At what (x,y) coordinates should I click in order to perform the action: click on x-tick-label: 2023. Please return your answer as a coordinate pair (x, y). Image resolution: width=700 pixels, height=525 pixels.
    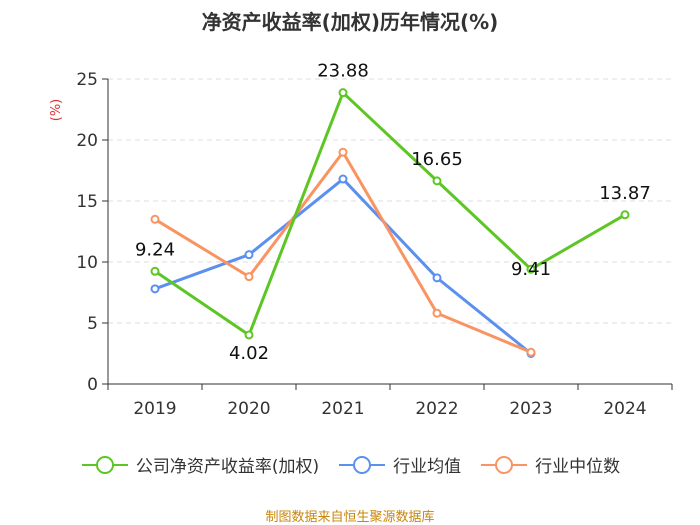
    Looking at the image, I should click on (530, 409).